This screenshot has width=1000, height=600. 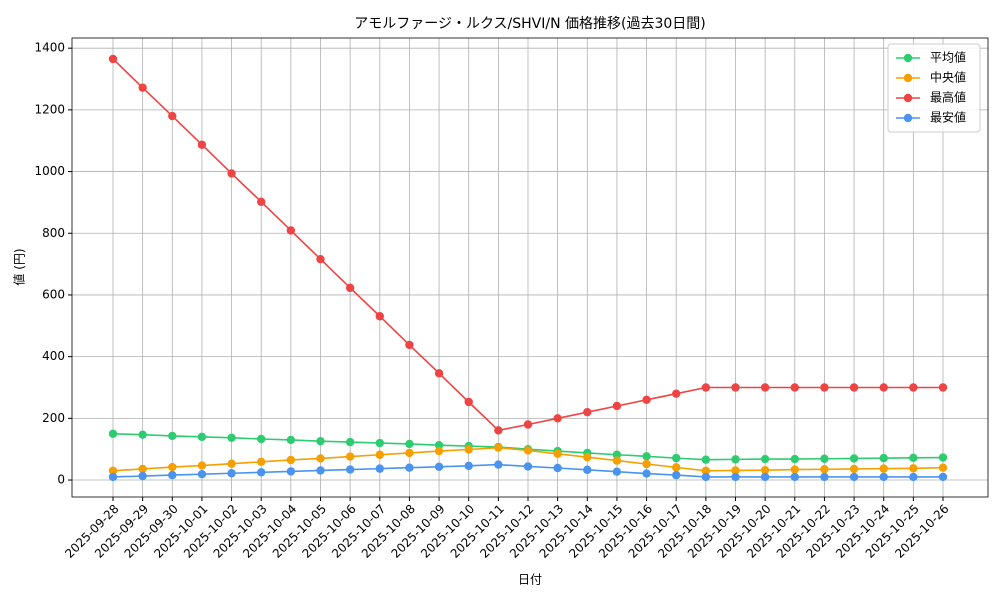 What do you see at coordinates (530, 24) in the screenshot?
I see `chart-title: アモルファージ・ルクス/SHVI/N 価格推移(過去30日間)` at bounding box center [530, 24].